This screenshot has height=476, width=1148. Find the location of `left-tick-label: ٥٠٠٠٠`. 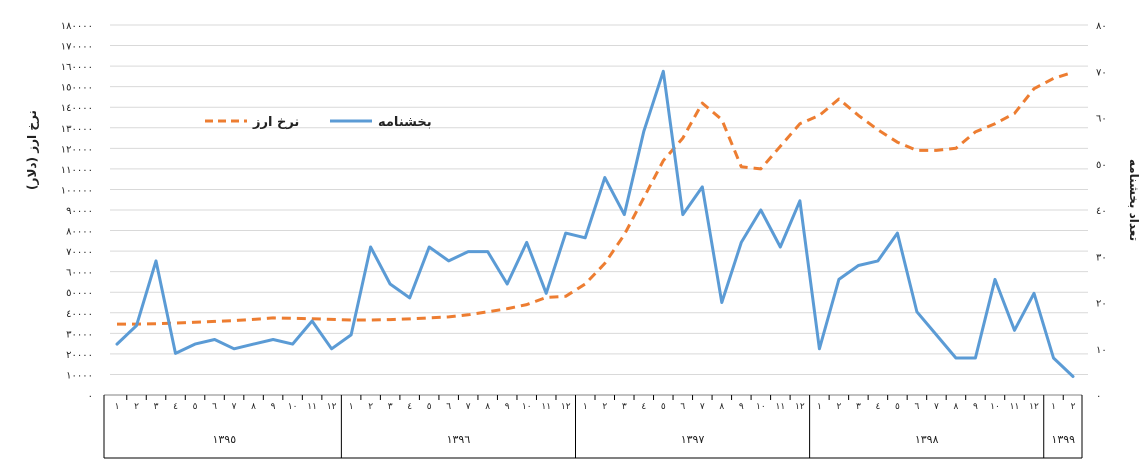

left-tick-label: ٥٠٠٠٠ is located at coordinates (79, 293).